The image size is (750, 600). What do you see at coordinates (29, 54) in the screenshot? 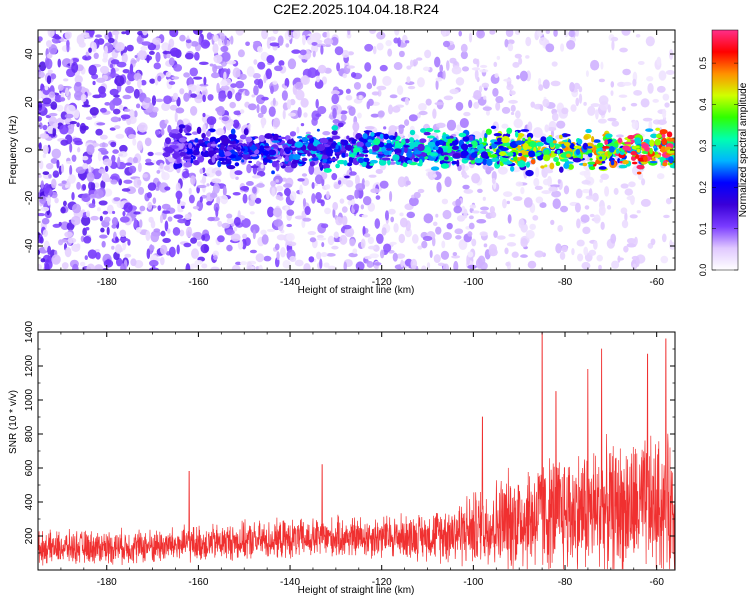
I see `y-tick-label: 40` at bounding box center [29, 54].